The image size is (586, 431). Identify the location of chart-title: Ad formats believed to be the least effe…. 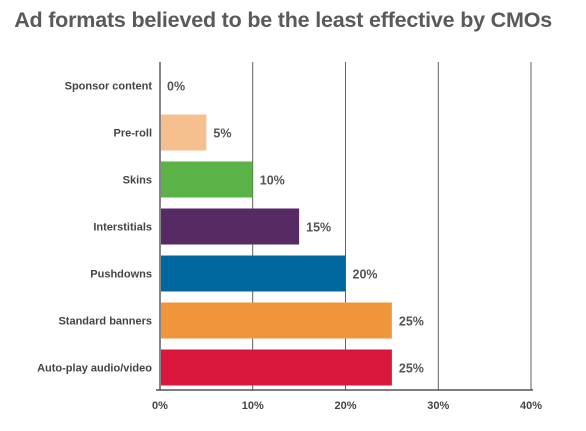
(283, 20).